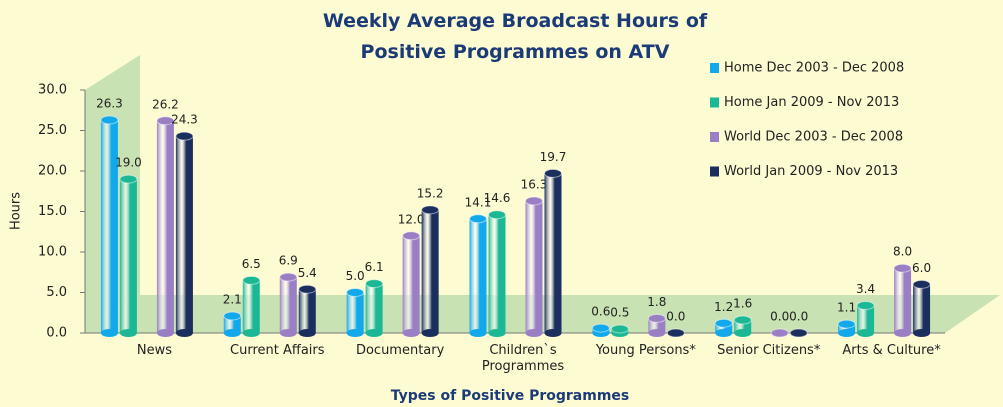 The image size is (1003, 407). I want to click on legend-label: Home Jan 2009 - Nov 2013, so click(811, 102).